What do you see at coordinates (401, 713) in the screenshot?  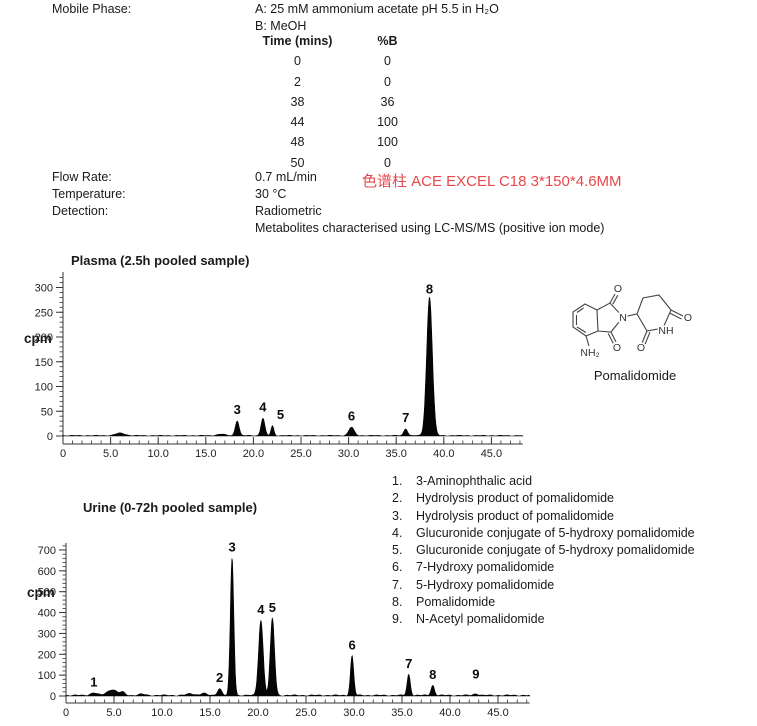 I see `svg-text: 35.0` at bounding box center [401, 713].